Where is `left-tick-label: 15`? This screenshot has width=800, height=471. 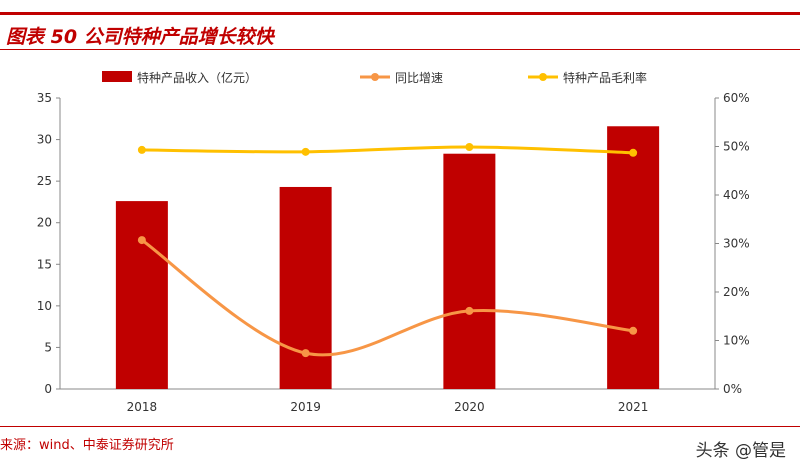
left-tick-label: 15 is located at coordinates (44, 264).